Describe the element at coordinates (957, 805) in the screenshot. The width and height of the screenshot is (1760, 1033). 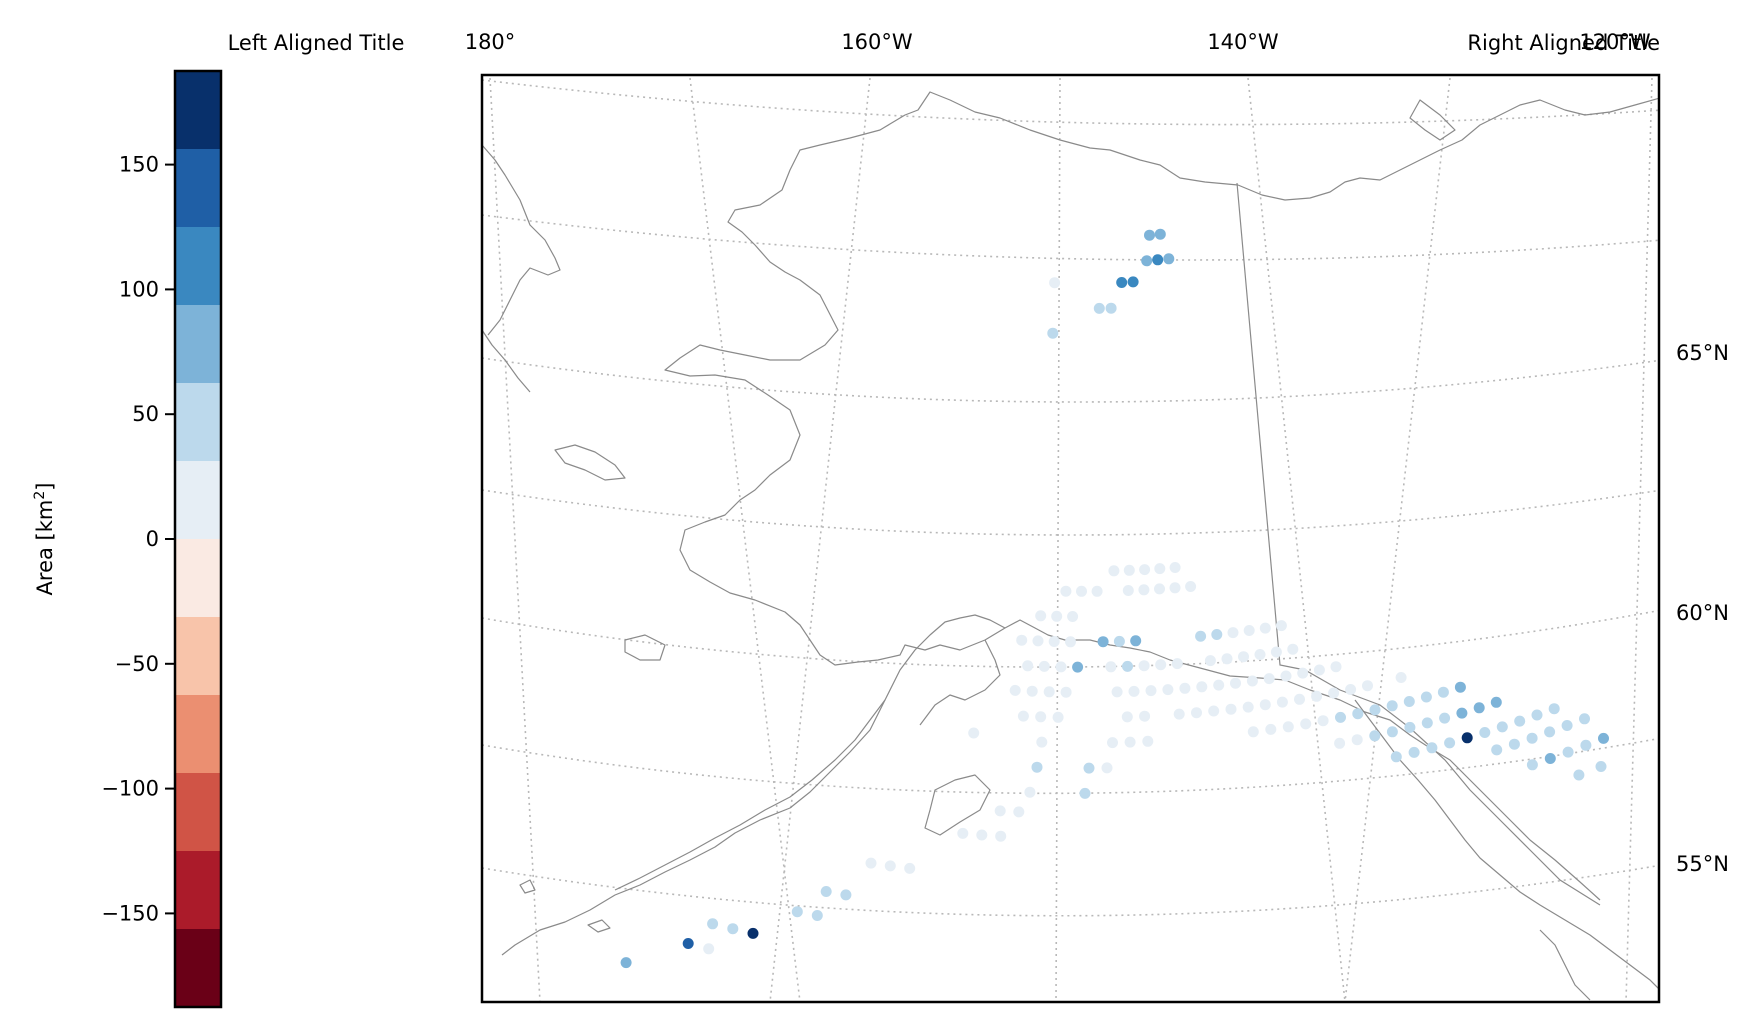
I see `kodiak-island-coastline` at that location.